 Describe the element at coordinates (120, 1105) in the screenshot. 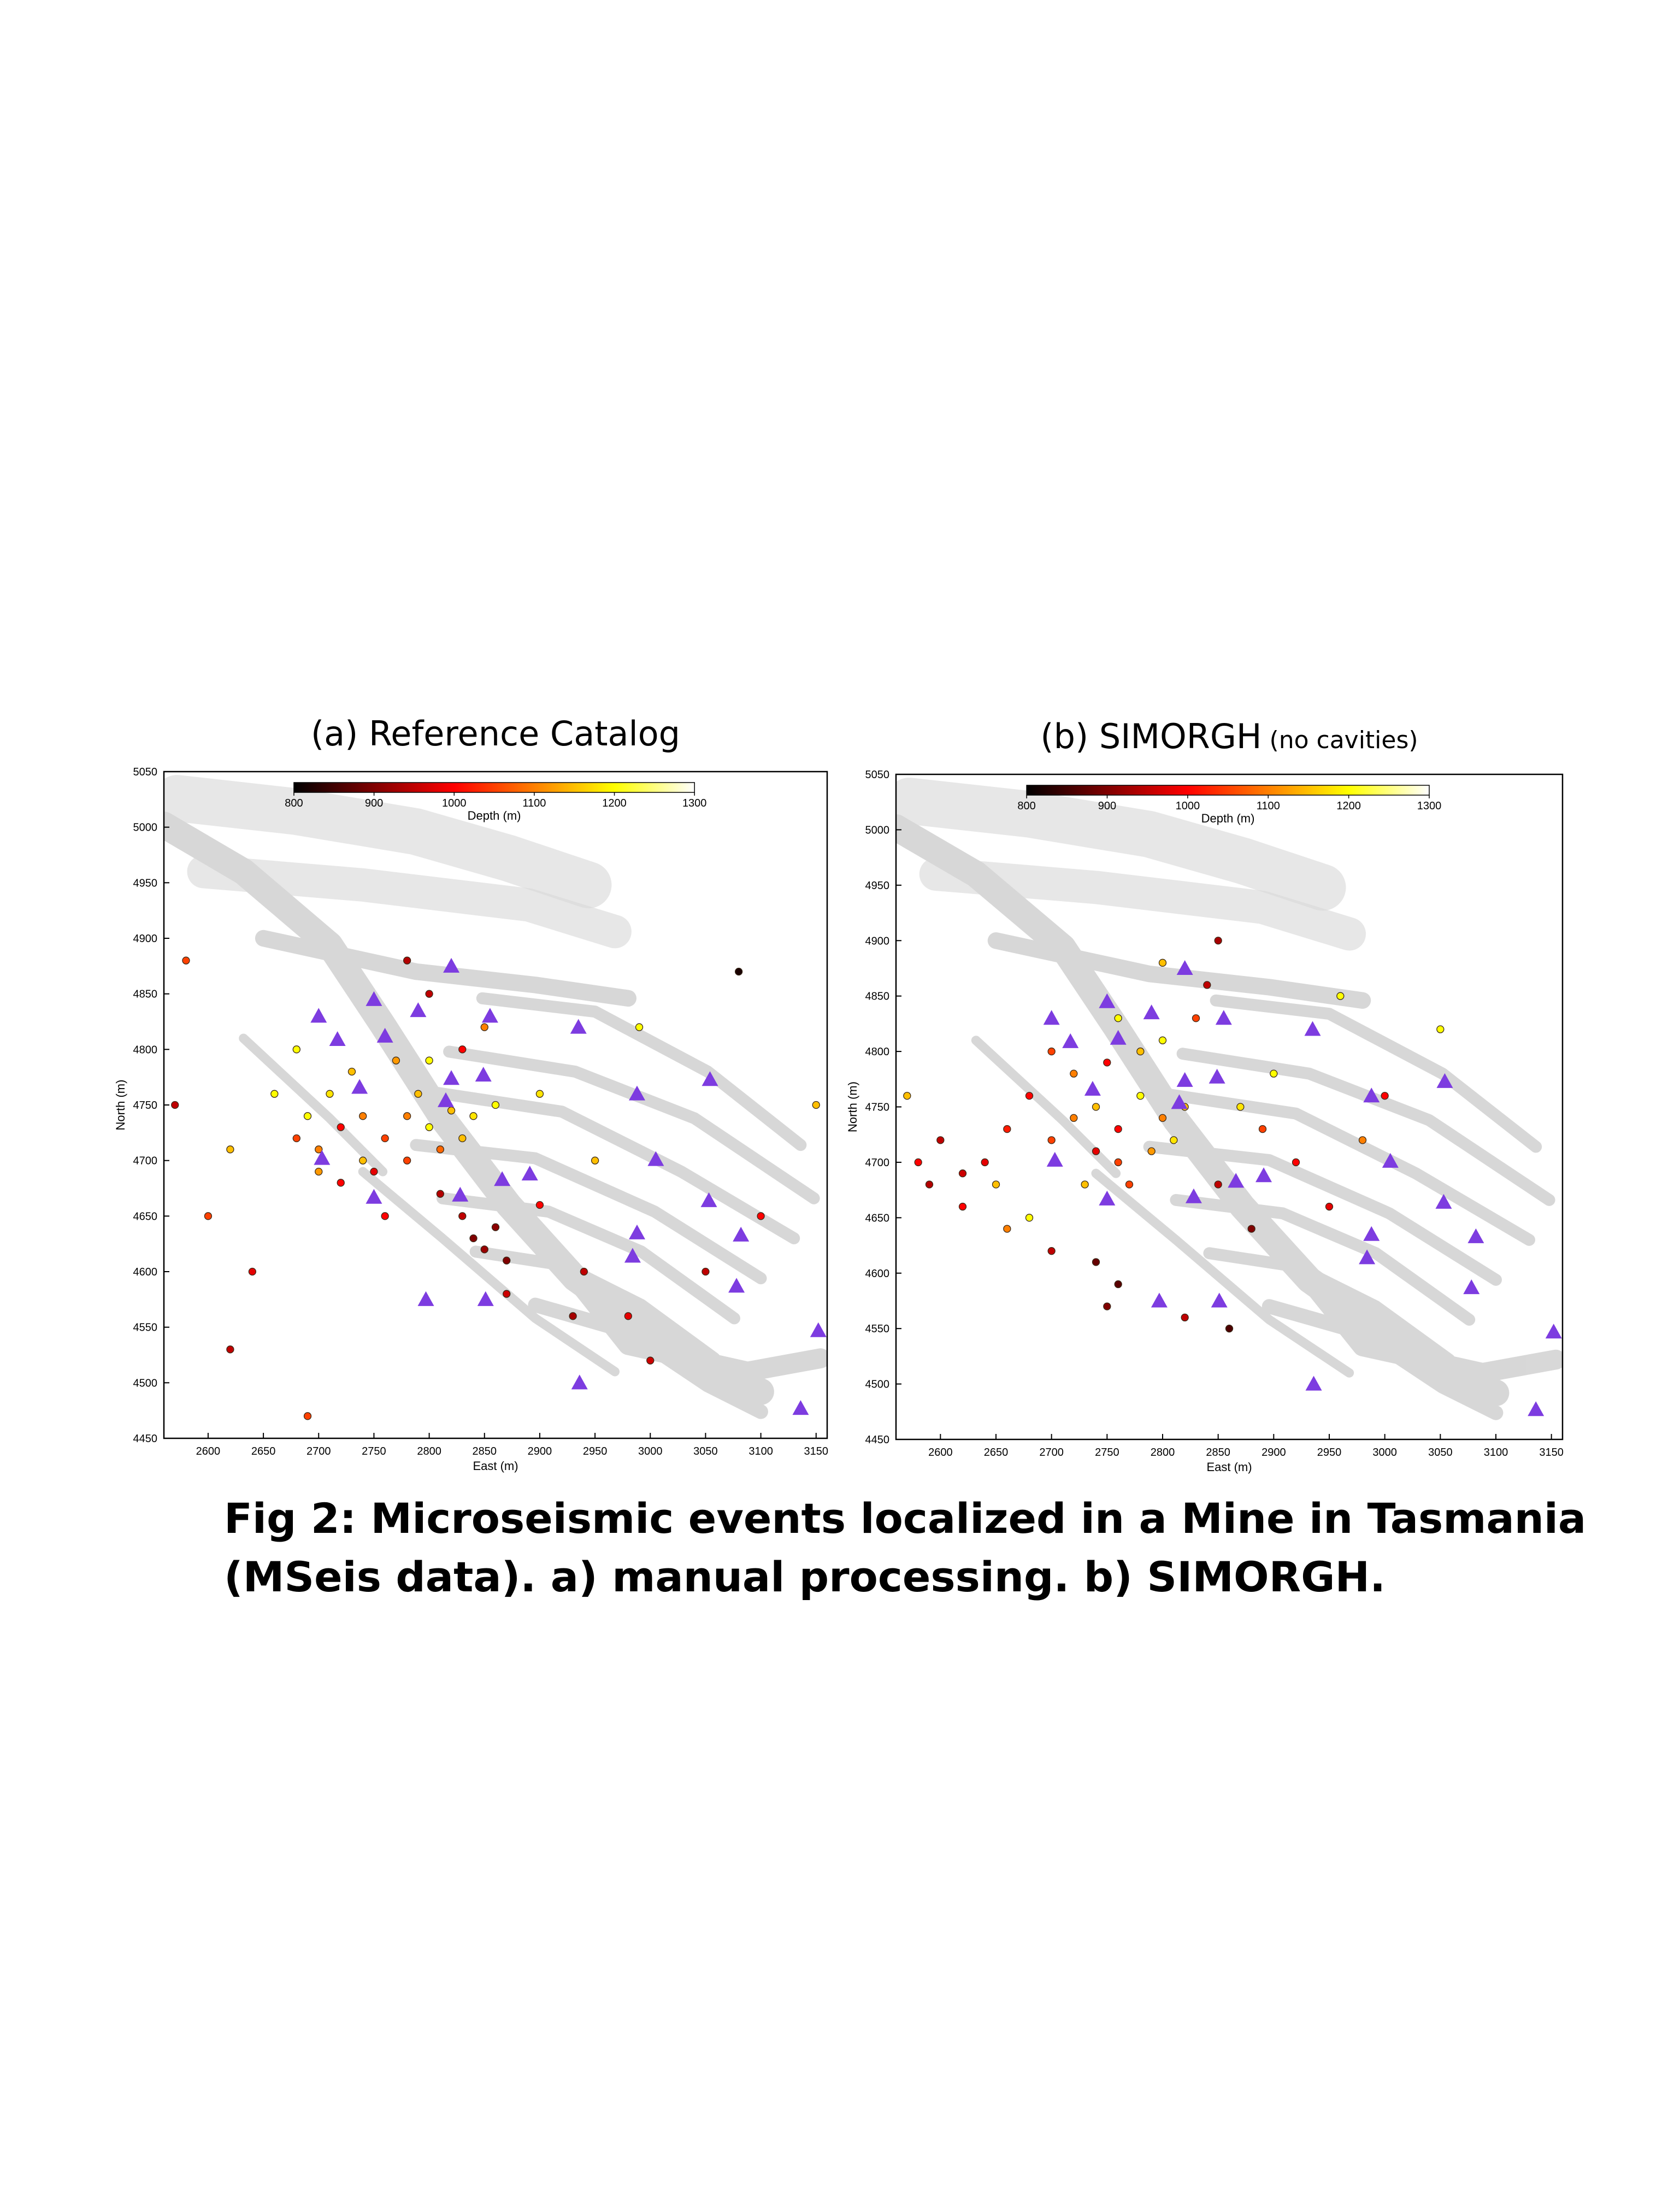

I see `y-axis-label: North (m)` at that location.